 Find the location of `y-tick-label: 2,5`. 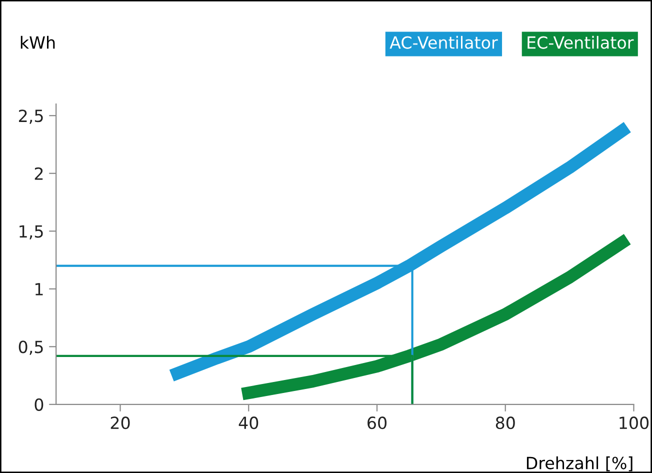

y-tick-label: 2,5 is located at coordinates (30, 117).